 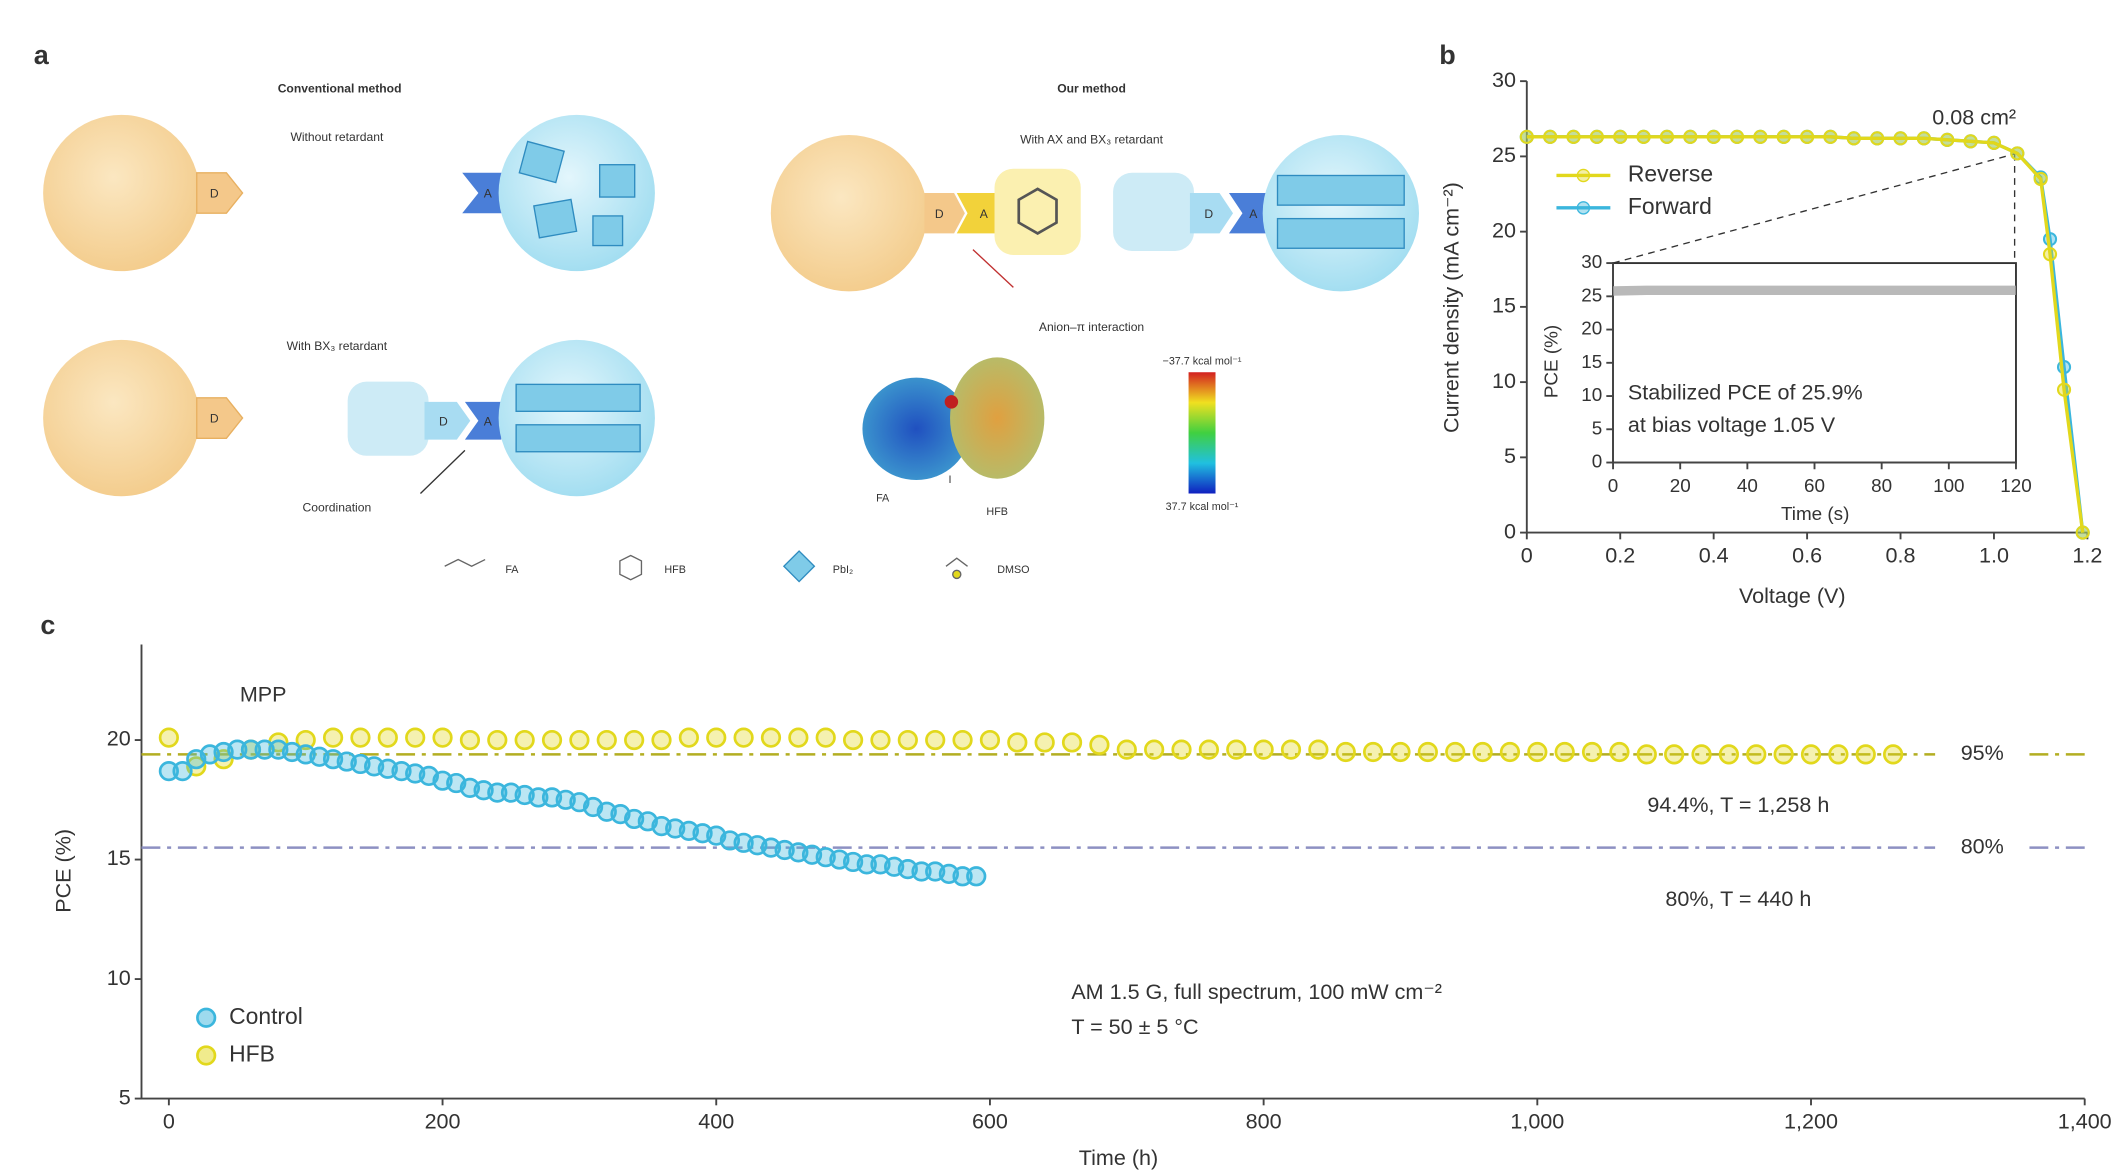 I want to click on annotation: AM 1.5 G, full spectrum, 100 mW cm⁻², so click(x=1256, y=991).